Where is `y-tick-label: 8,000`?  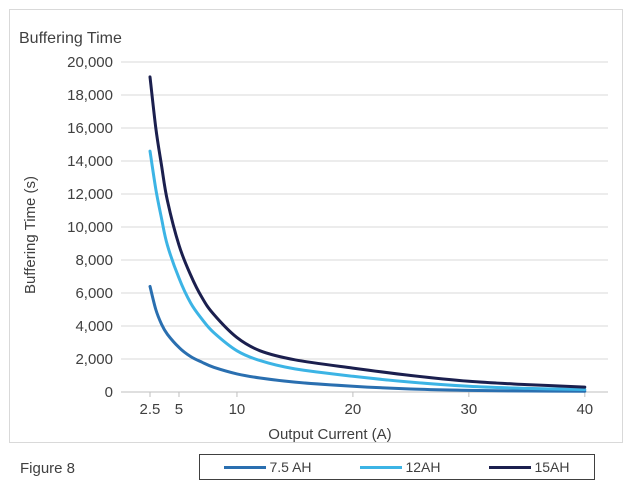
y-tick-label: 8,000 is located at coordinates (94, 260).